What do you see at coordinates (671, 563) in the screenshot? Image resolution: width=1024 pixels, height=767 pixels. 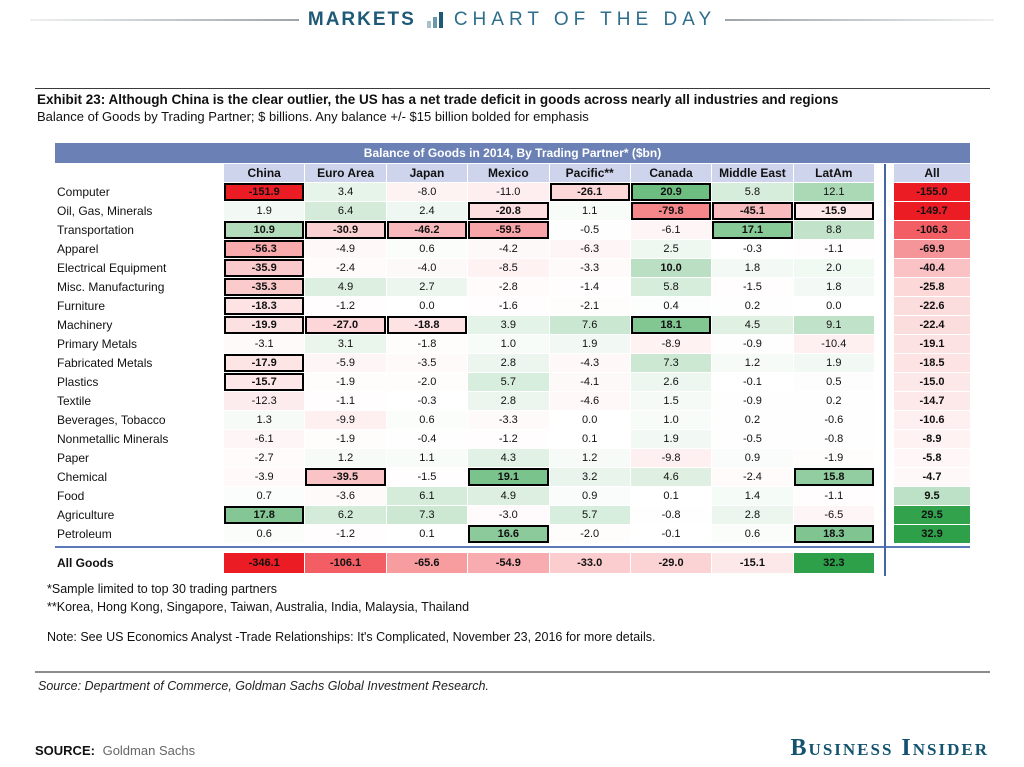 I see `total-cell: -29.0` at bounding box center [671, 563].